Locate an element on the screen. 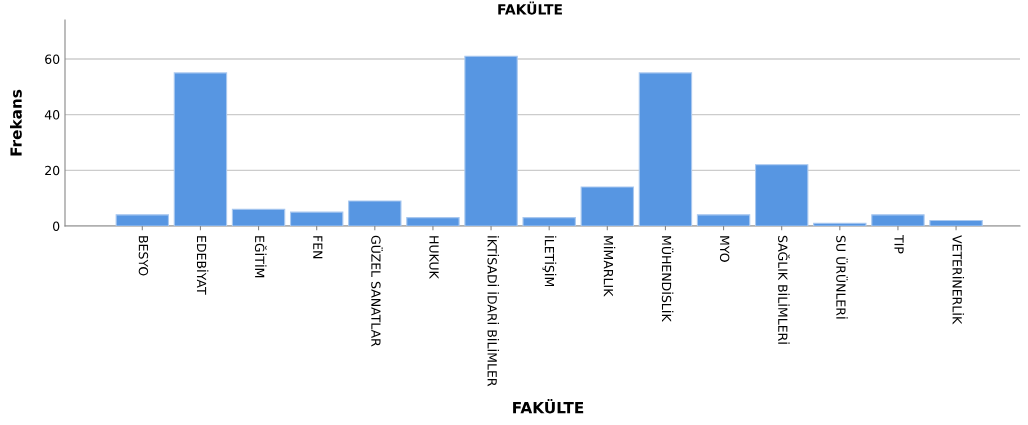 The image size is (1028, 425). y-tick-label: 0 is located at coordinates (56, 226).